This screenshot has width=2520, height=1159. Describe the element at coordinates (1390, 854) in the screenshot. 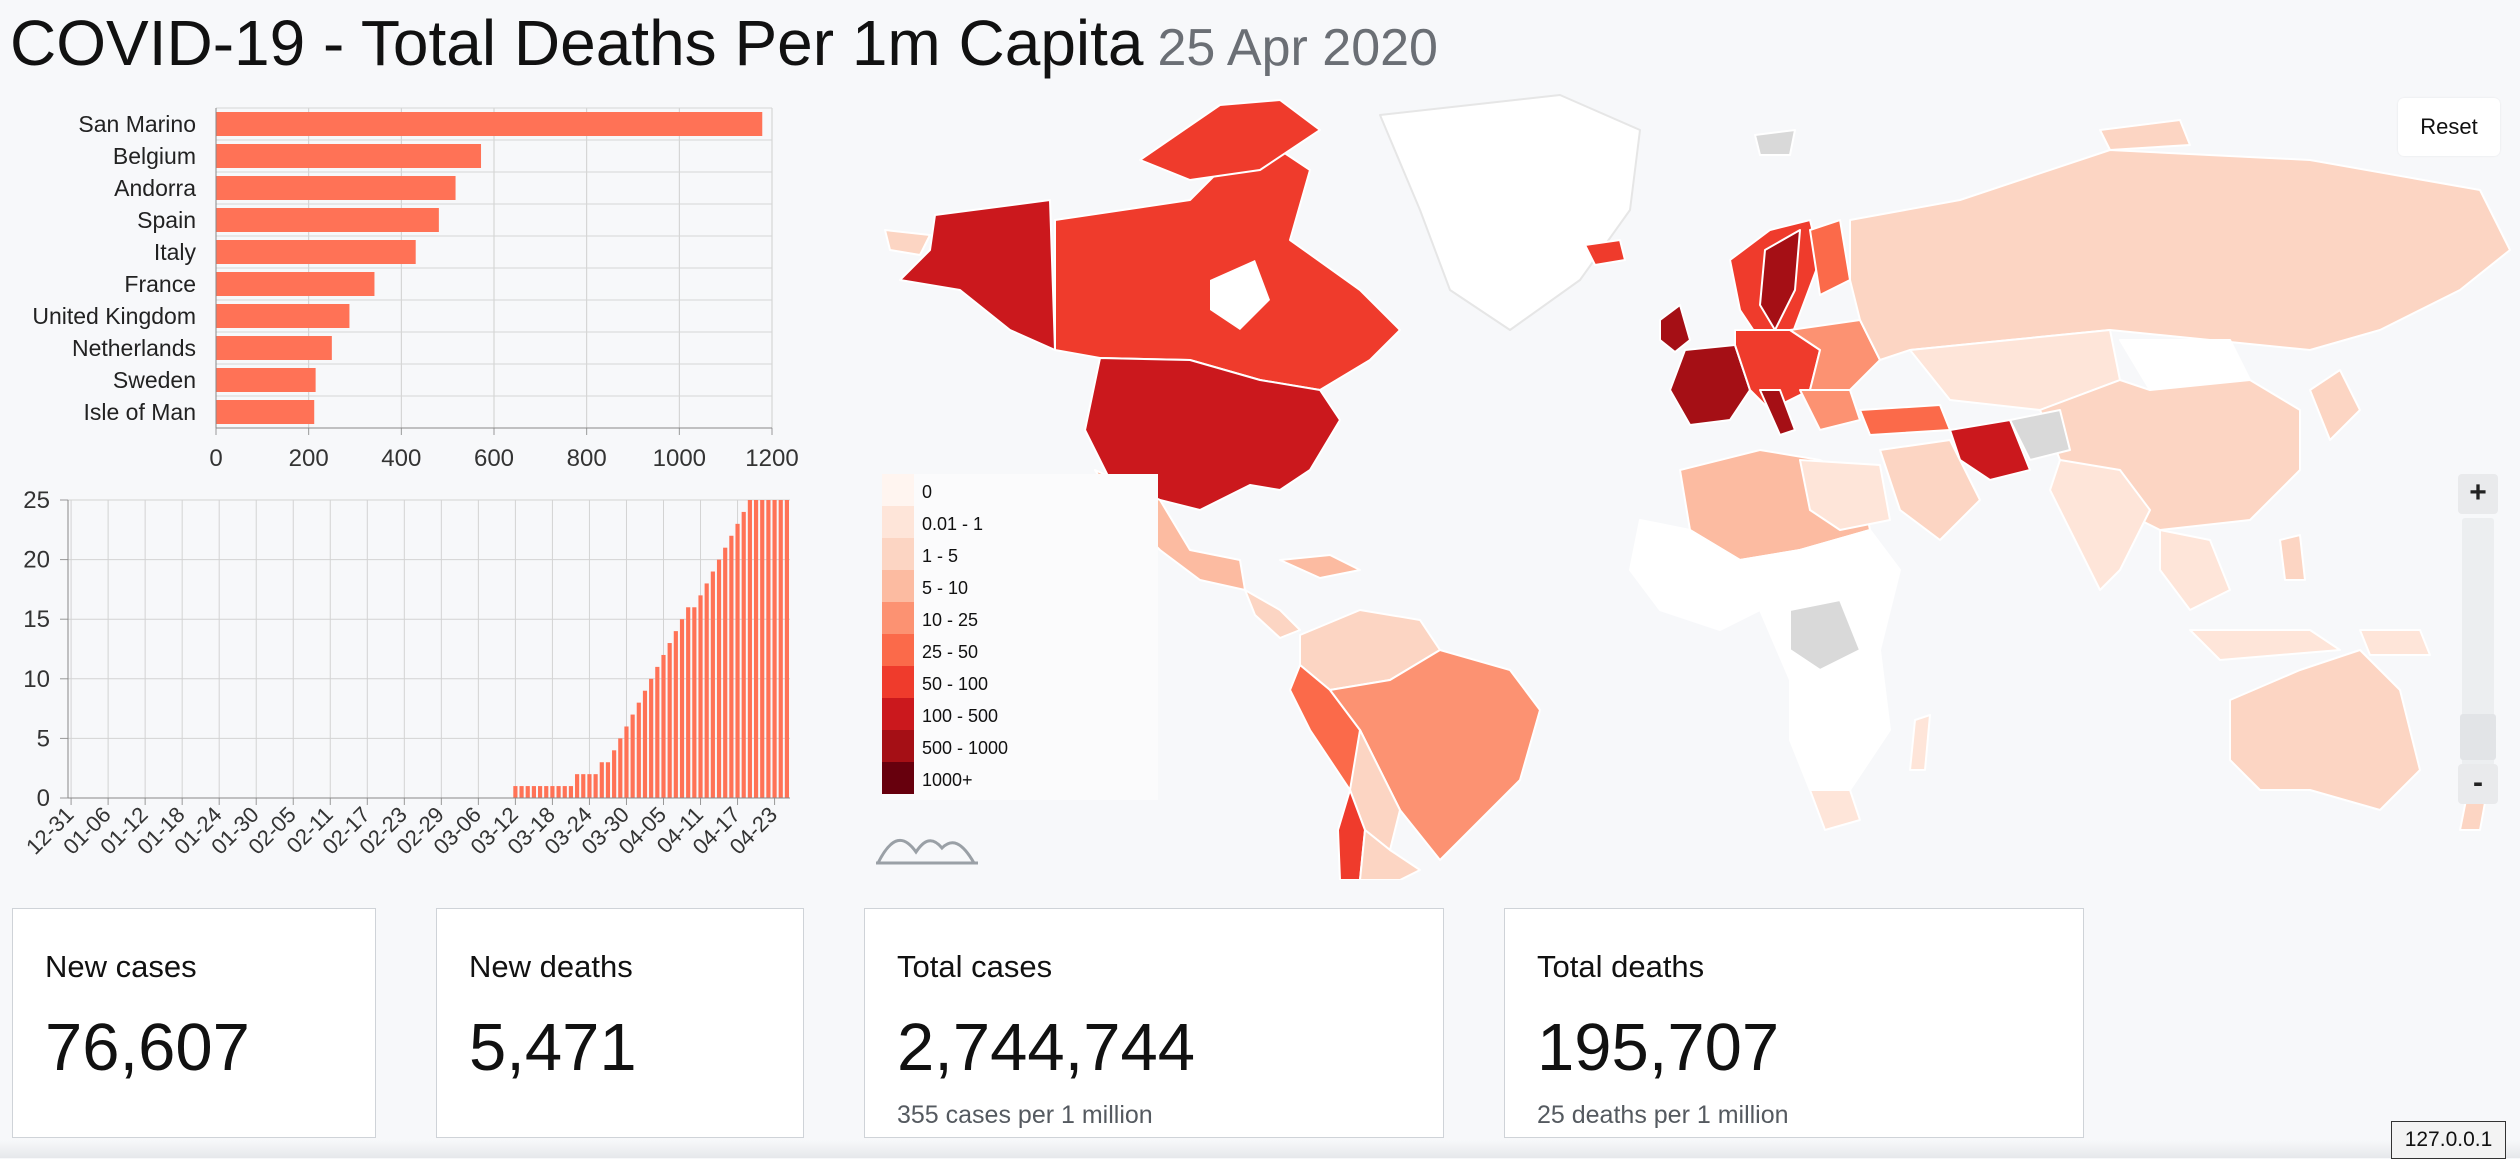

I see `map-argentina` at that location.